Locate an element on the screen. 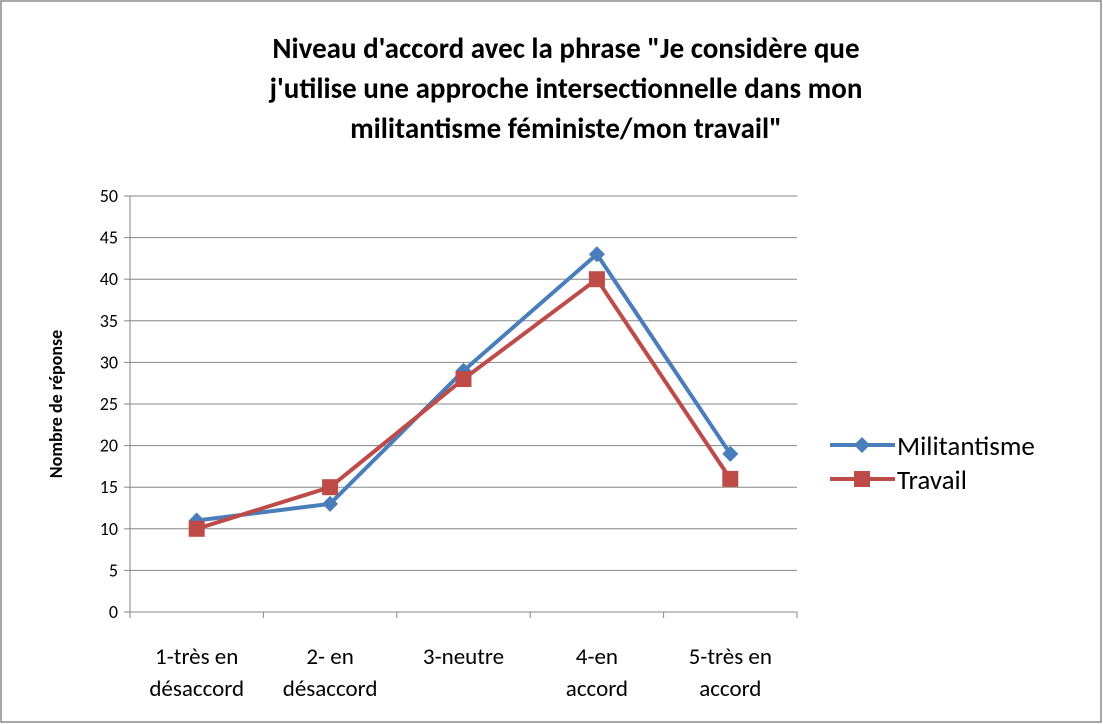  y-tick-label: 20 is located at coordinates (109, 446).